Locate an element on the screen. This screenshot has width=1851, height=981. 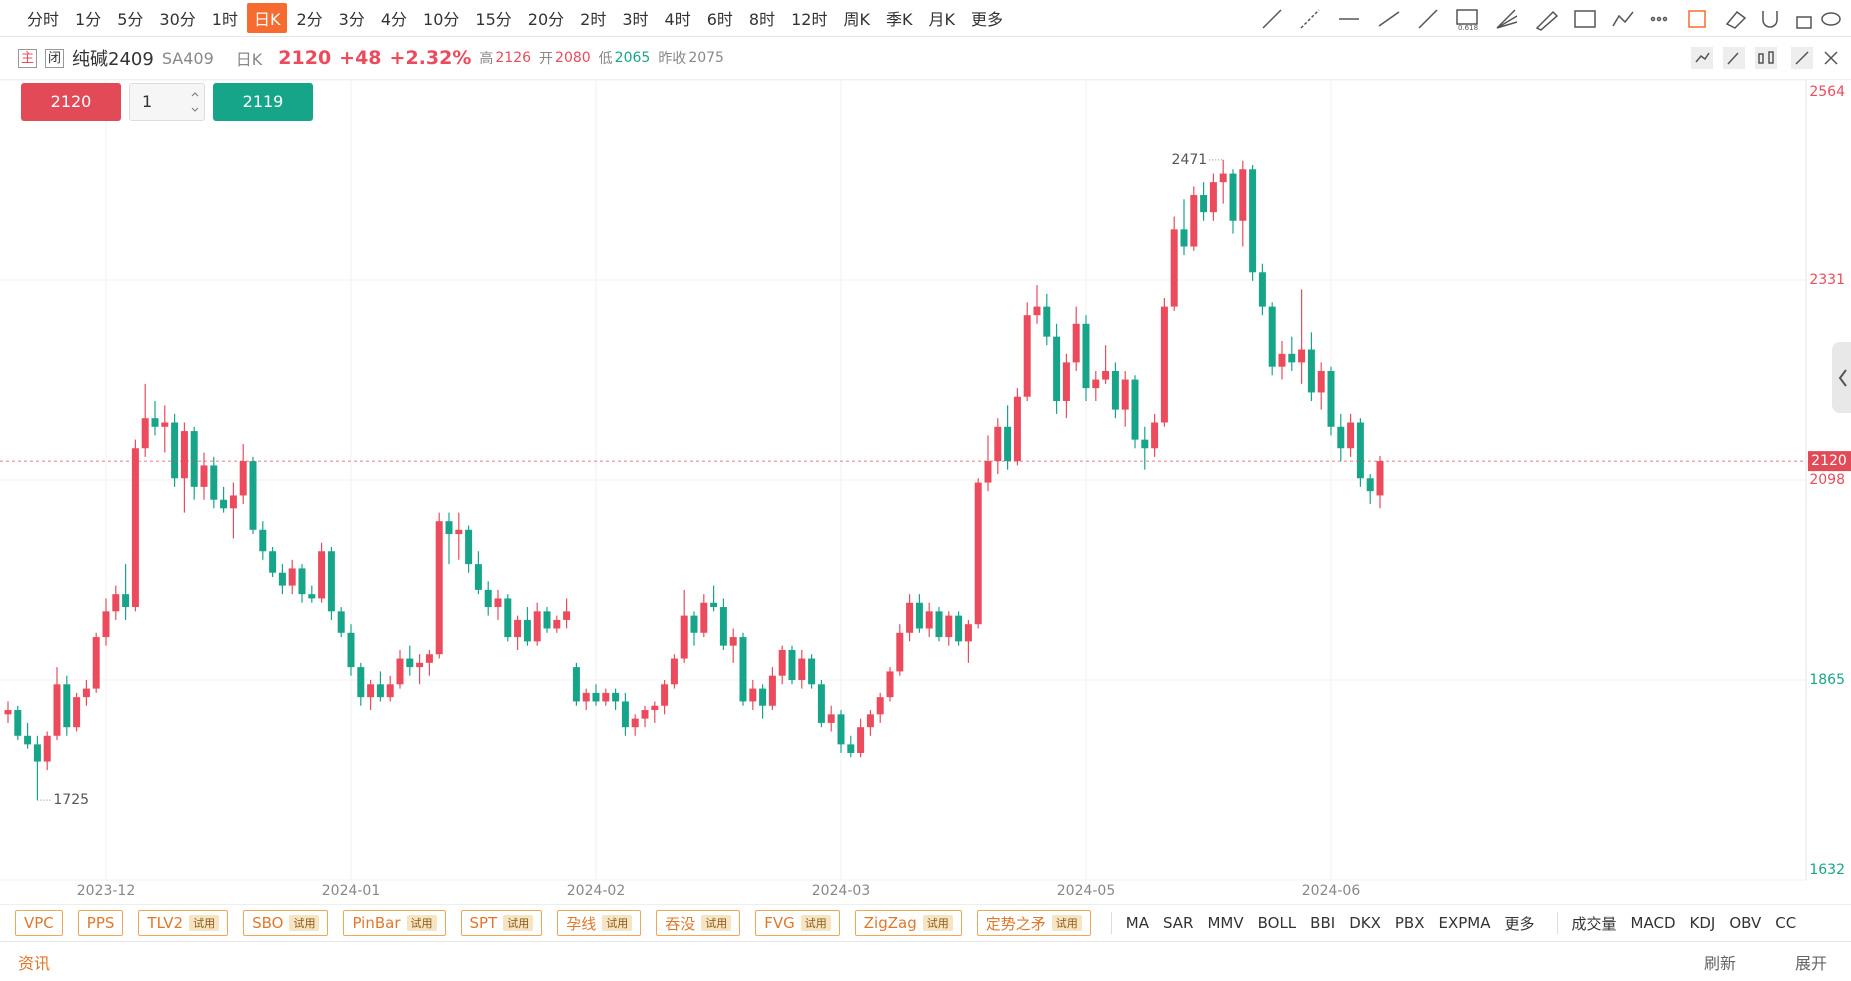
strategy-button: TLV2 试用 is located at coordinates (183, 923).